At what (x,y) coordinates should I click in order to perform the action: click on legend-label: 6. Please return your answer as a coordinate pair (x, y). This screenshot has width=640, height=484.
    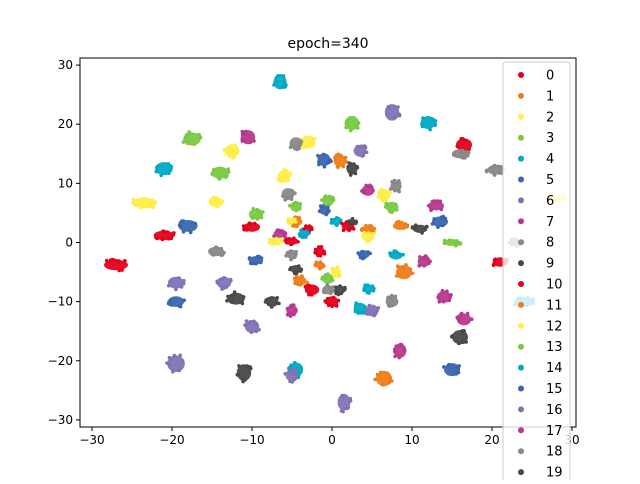
    Looking at the image, I should click on (550, 201).